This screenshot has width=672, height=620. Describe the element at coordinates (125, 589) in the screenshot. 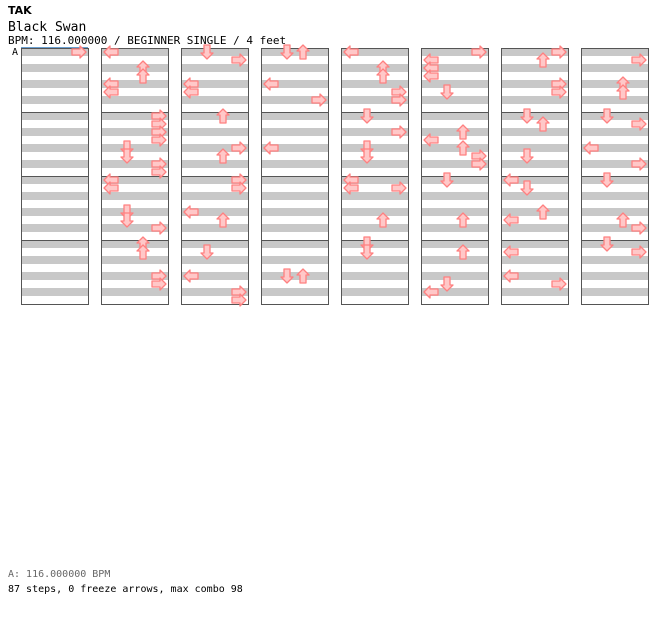

I see `step-stats: 87 steps, 0 freeze arrows, max combo 98` at that location.